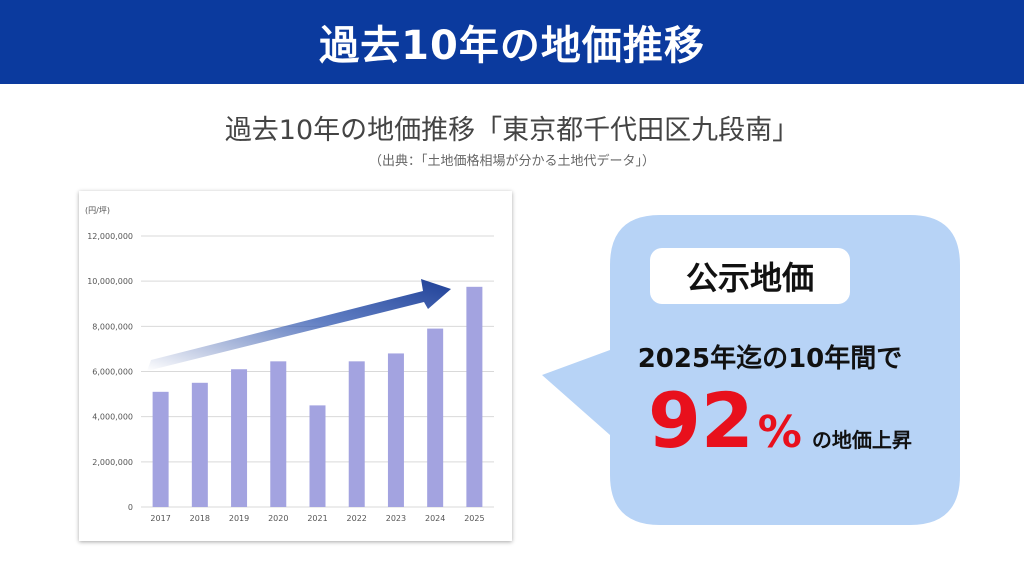 This screenshot has height=572, width=1024. I want to click on x-tick-label: 2025, so click(474, 518).